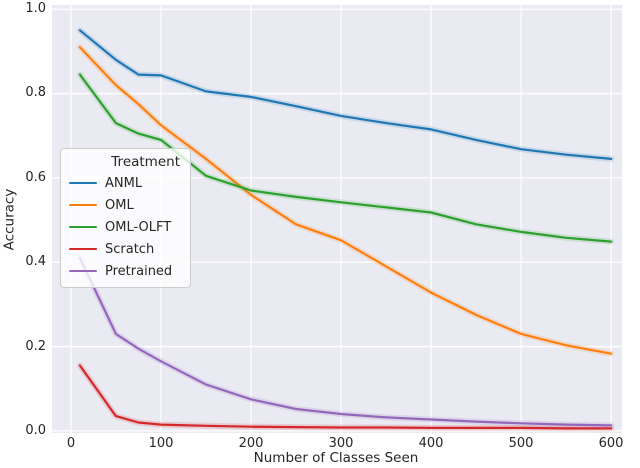 The width and height of the screenshot is (640, 468). What do you see at coordinates (611, 443) in the screenshot?
I see `x-tick-label: 600` at bounding box center [611, 443].